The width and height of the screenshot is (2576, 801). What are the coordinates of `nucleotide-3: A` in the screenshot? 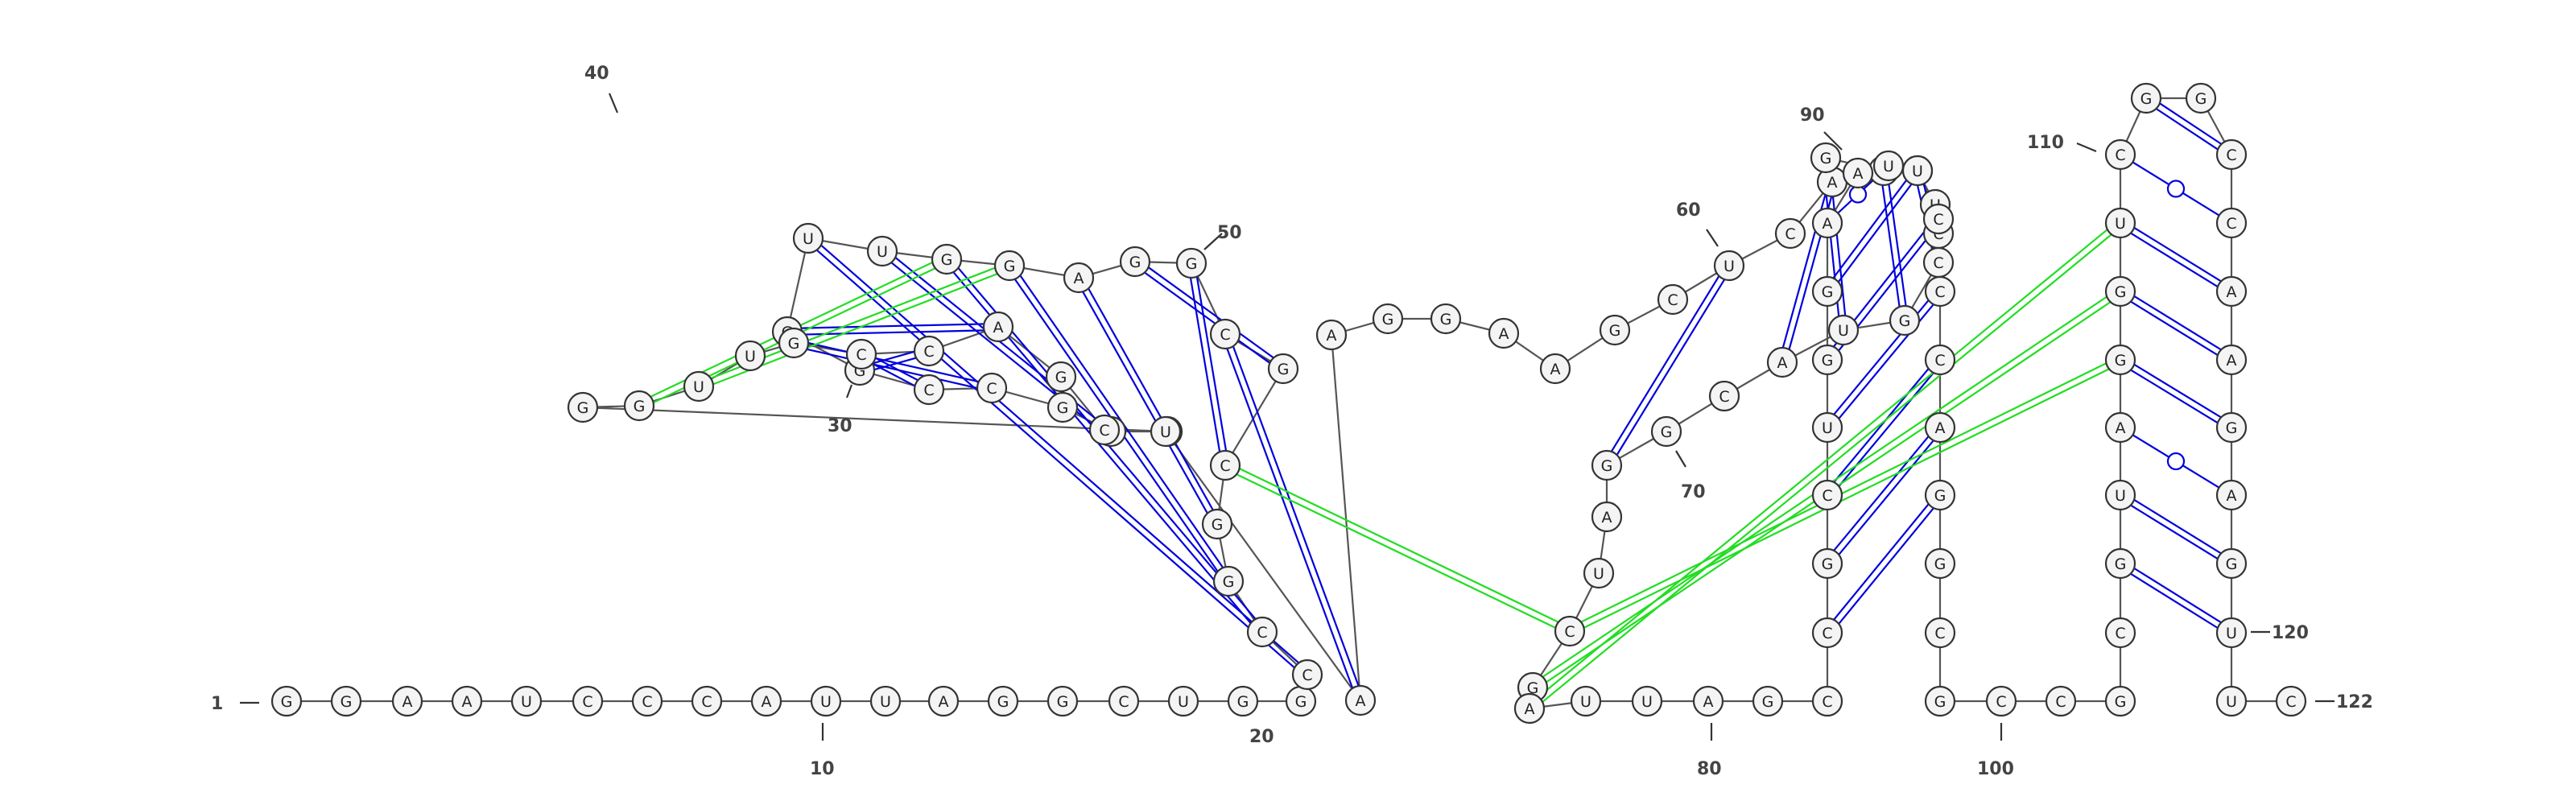 It's located at (407, 701).